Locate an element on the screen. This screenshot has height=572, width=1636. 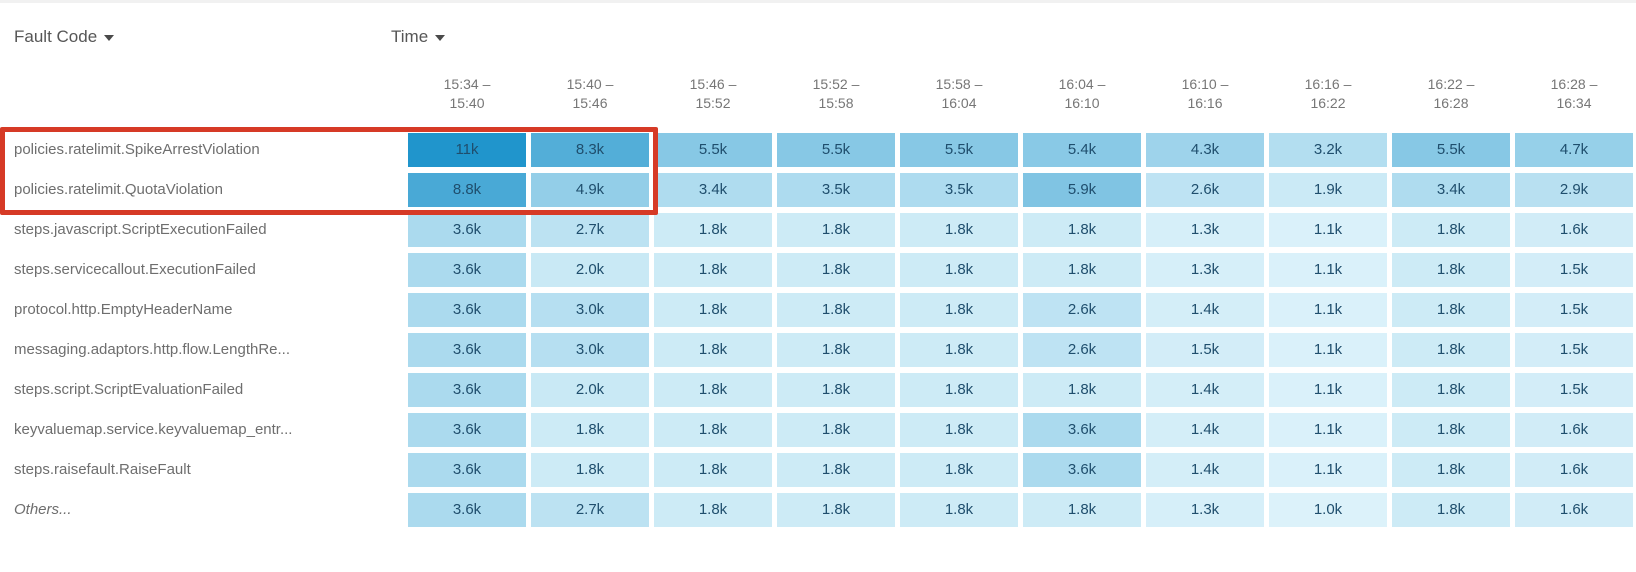
fault-code-sort: Fault Code is located at coordinates (64, 37).